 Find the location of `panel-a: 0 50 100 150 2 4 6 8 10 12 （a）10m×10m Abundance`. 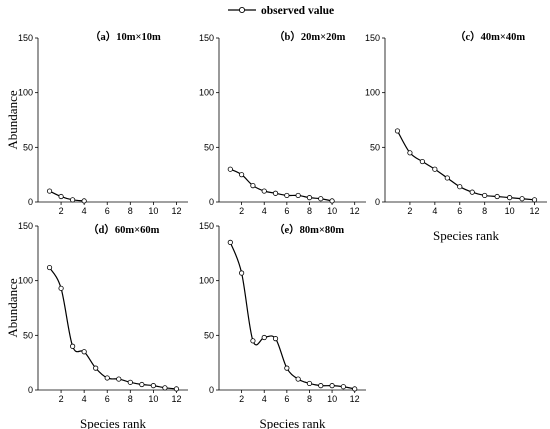

panel-a: 0 50 100 150 2 4 6 8 10 12 （a）10m×10m Abundance is located at coordinates (96, 123).